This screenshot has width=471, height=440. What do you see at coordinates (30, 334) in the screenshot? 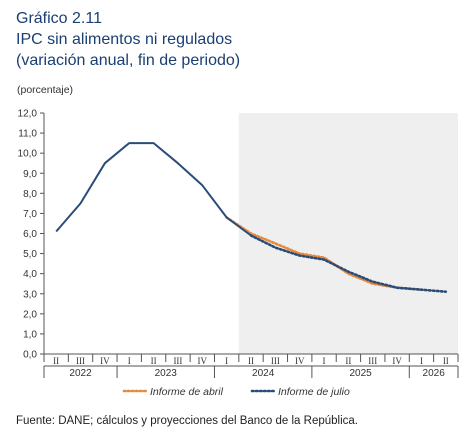
I see `y-tick-label: 1,0` at bounding box center [30, 334].